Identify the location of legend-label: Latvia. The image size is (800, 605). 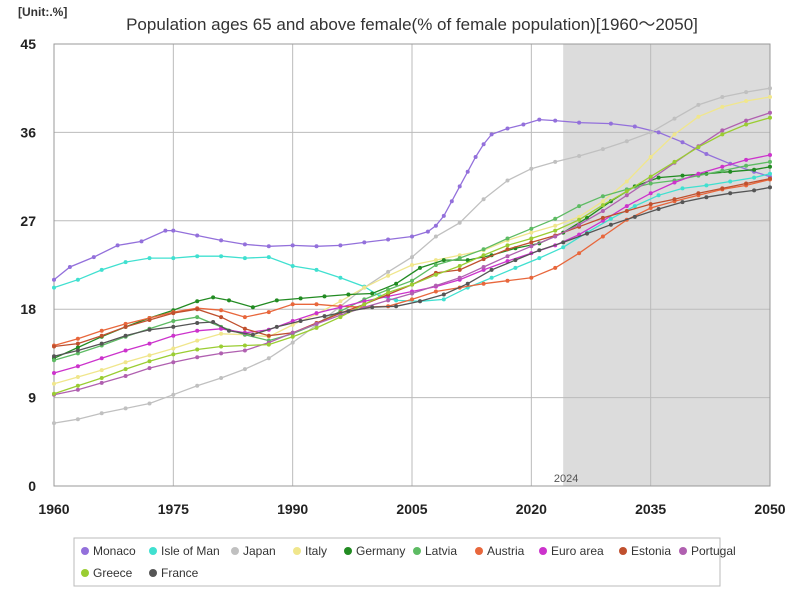
(441, 551).